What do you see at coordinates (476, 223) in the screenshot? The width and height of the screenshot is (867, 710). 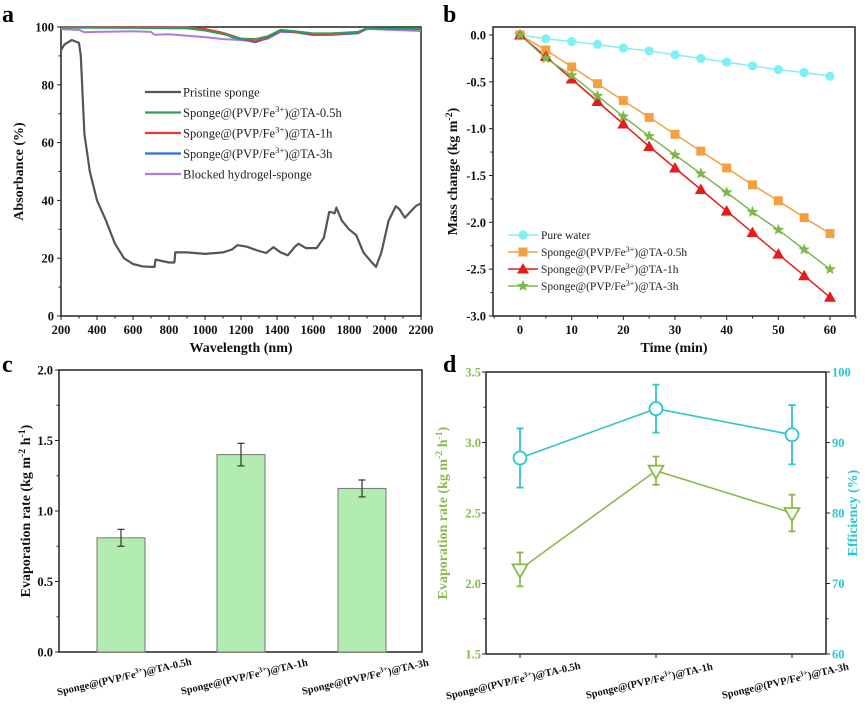 I see `y-tick-label: -2.0` at bounding box center [476, 223].